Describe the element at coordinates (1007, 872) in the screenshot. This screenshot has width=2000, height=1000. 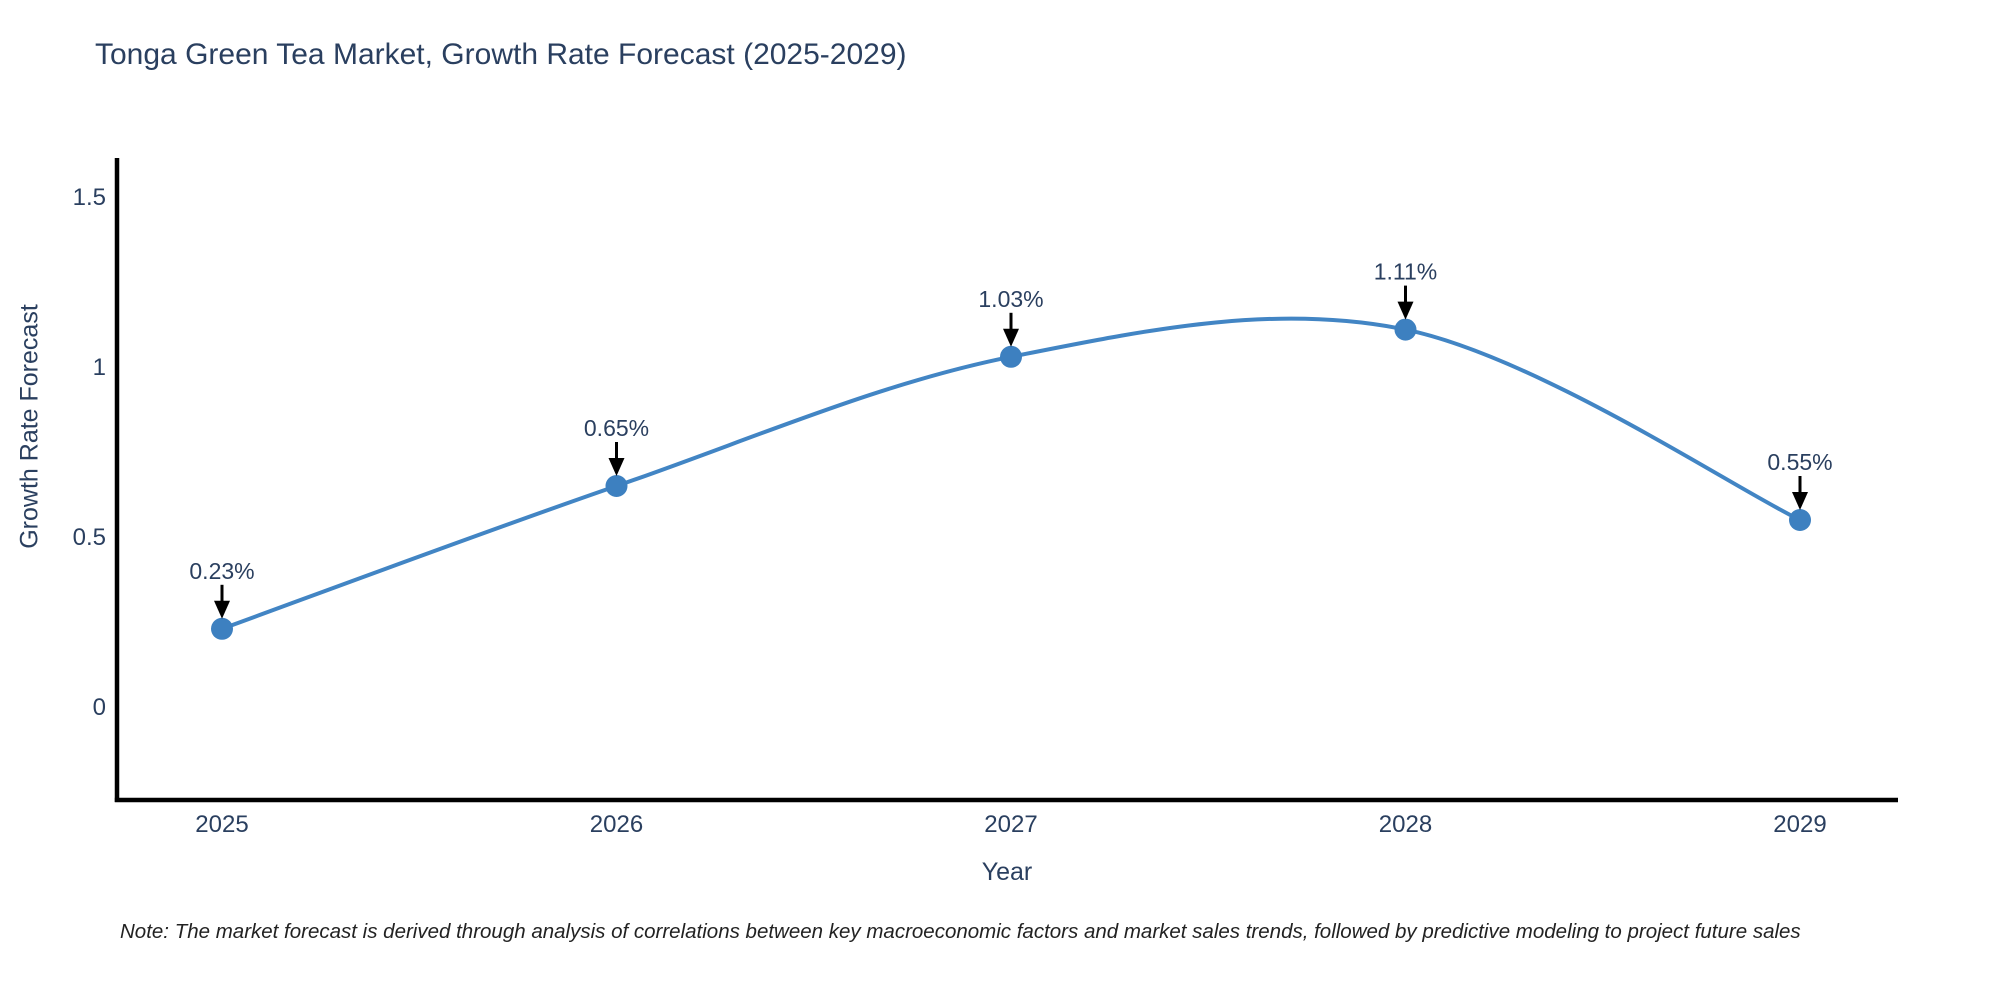
I see `x-axis-title: Year` at that location.